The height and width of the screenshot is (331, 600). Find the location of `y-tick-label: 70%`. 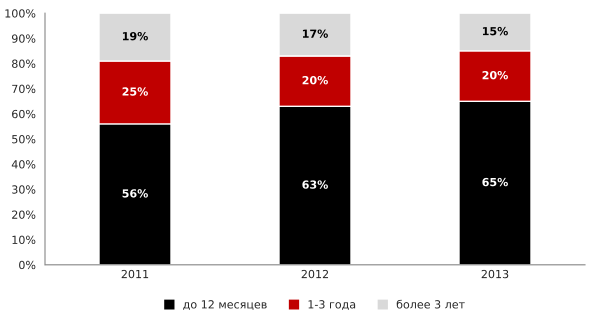

y-tick-label: 70% is located at coordinates (24, 89).